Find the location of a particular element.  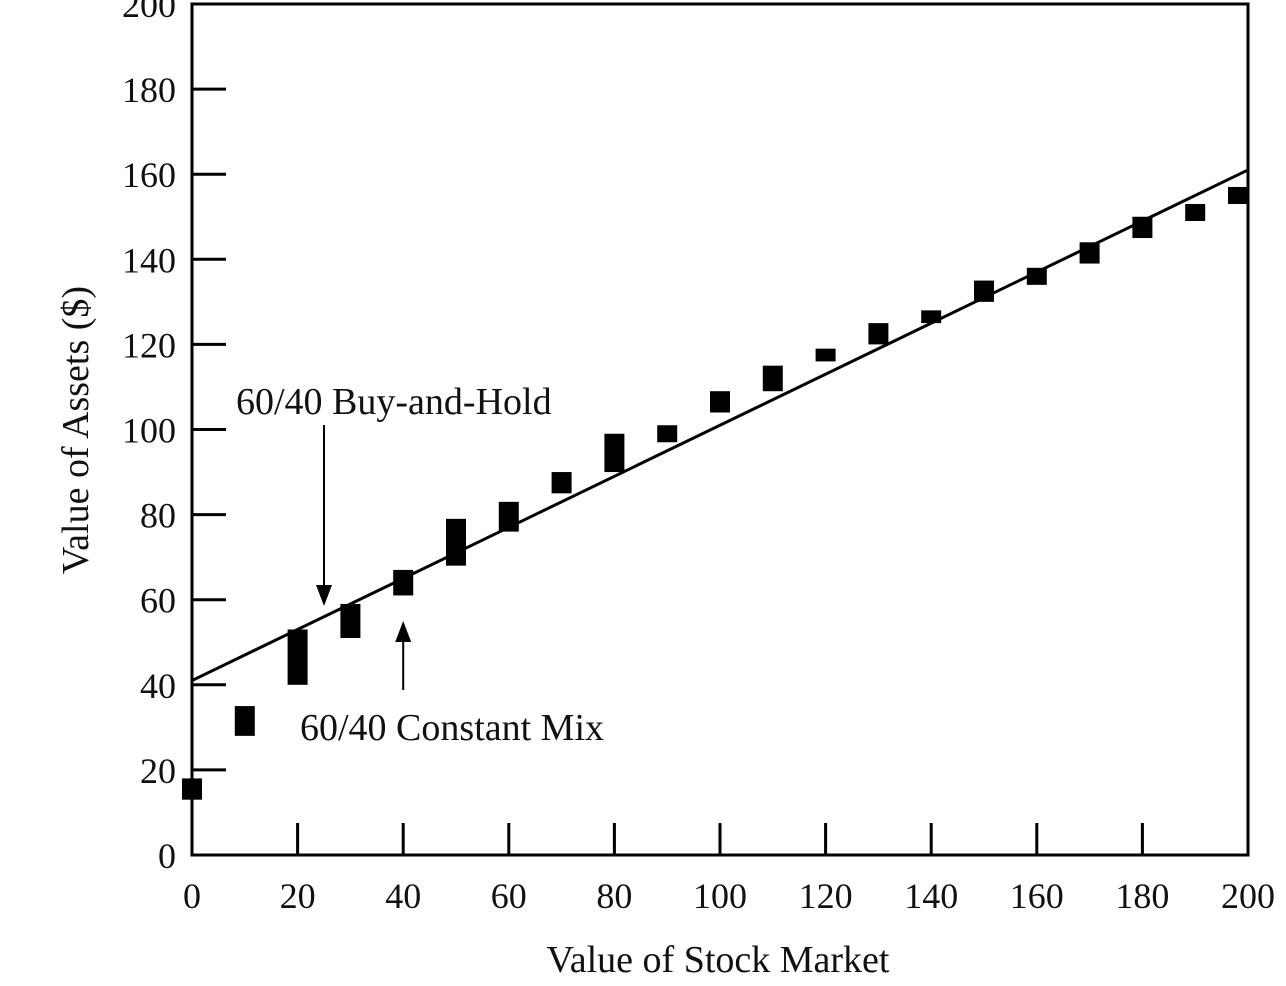

y-tick-label: 80 is located at coordinates (158, 516).